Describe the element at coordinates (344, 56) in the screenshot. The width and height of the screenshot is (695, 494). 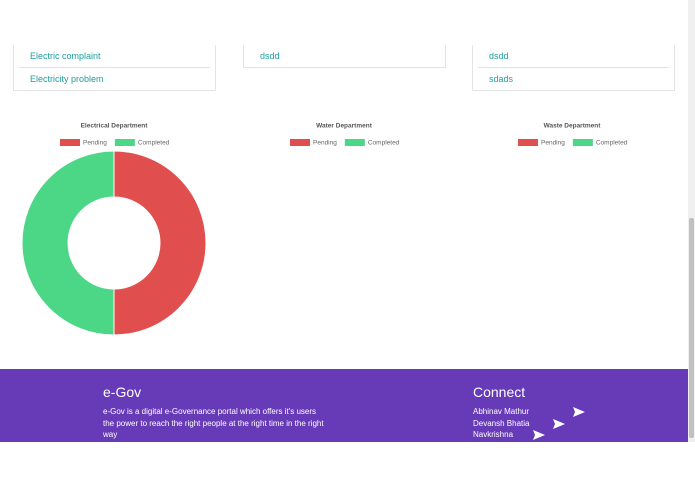
I see `list-card: dsdd` at that location.